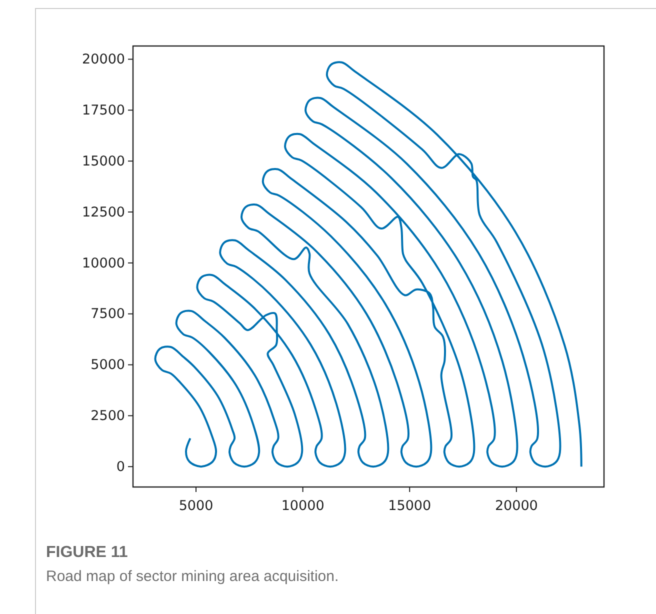  What do you see at coordinates (302, 506) in the screenshot?
I see `x-tick-label: 10000` at bounding box center [302, 506].